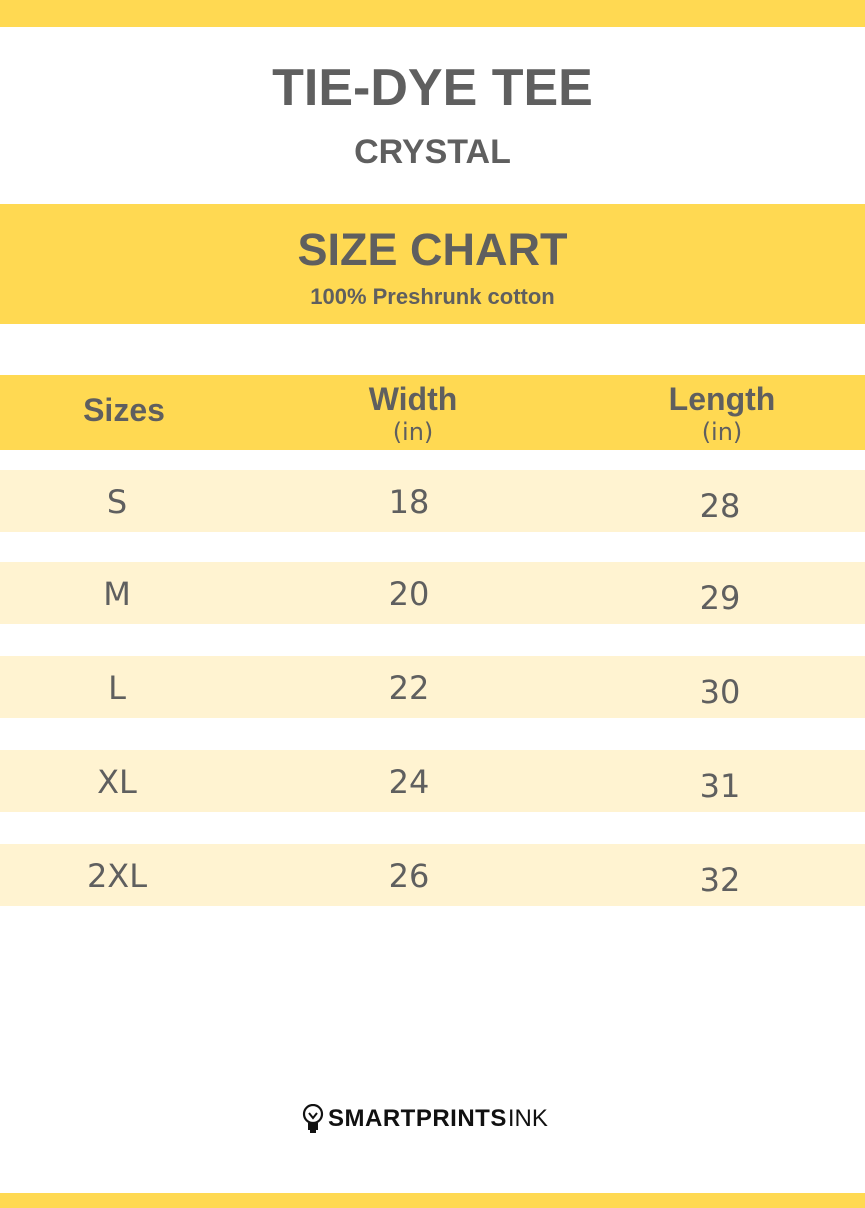 The image size is (865, 1208). What do you see at coordinates (124, 410) in the screenshot?
I see `header-sizes: Sizes` at bounding box center [124, 410].